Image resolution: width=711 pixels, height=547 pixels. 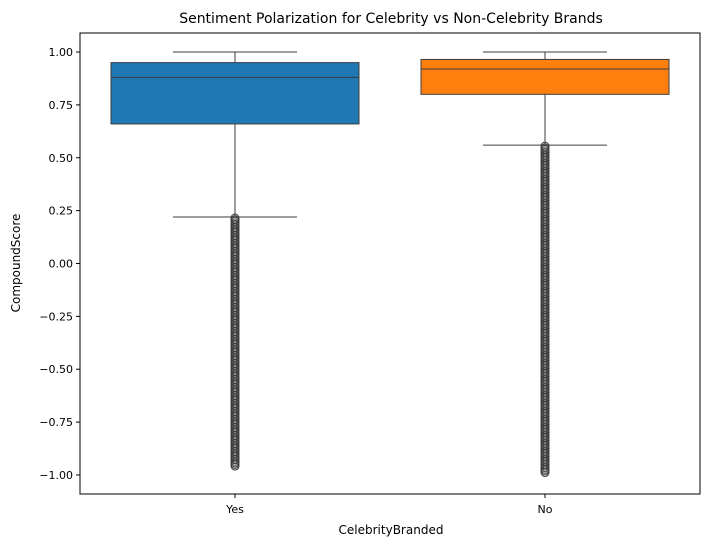 What do you see at coordinates (235, 342) in the screenshot?
I see `outliers-yes` at bounding box center [235, 342].